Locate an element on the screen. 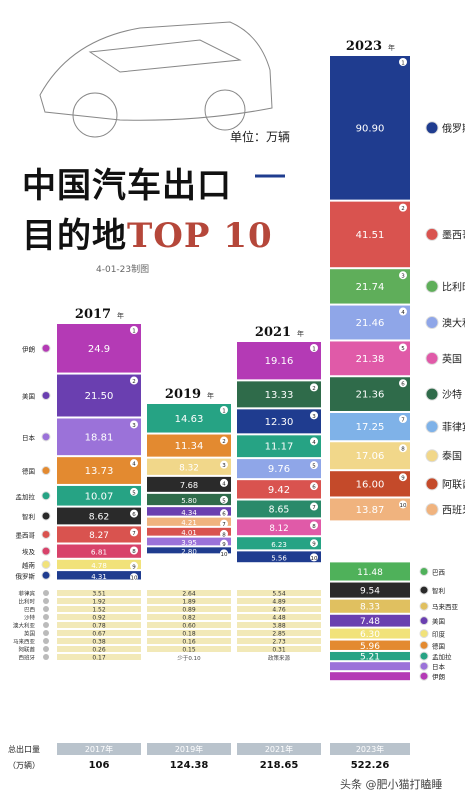 This screenshot has width=465, height=804. bar-value-2017-4: 13.73 is located at coordinates (99, 471).